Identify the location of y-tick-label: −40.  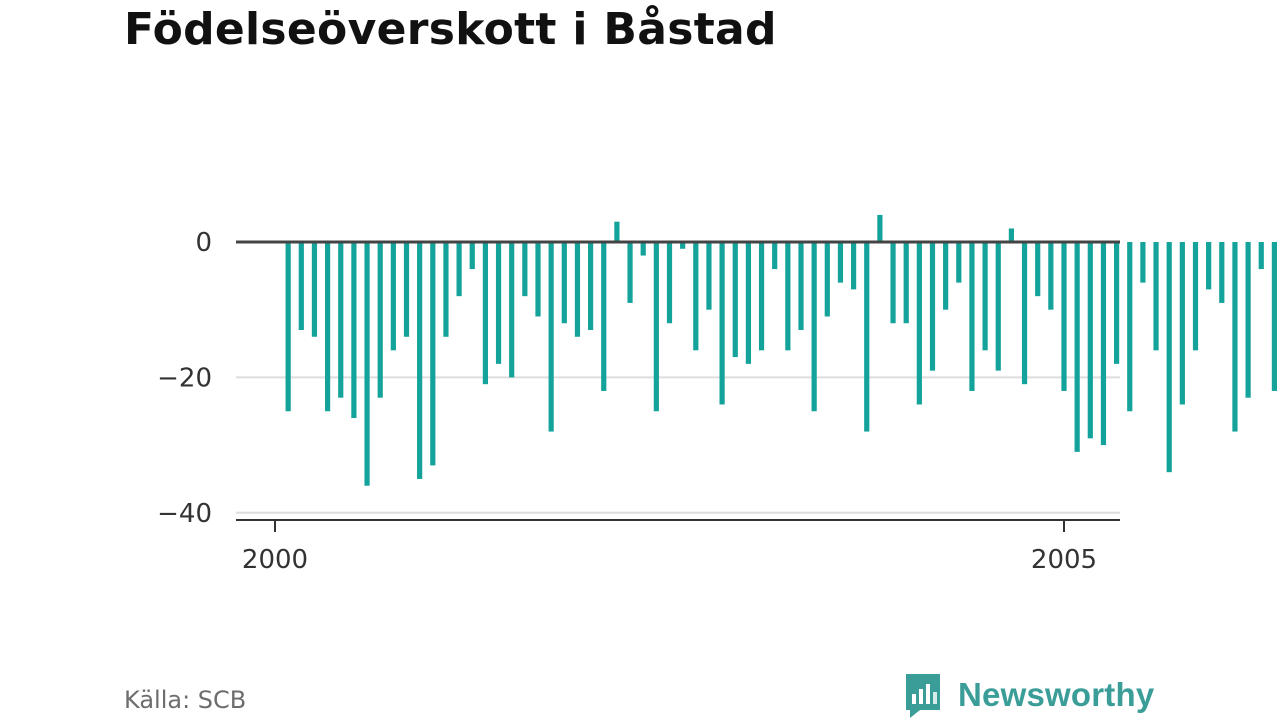
(184, 514).